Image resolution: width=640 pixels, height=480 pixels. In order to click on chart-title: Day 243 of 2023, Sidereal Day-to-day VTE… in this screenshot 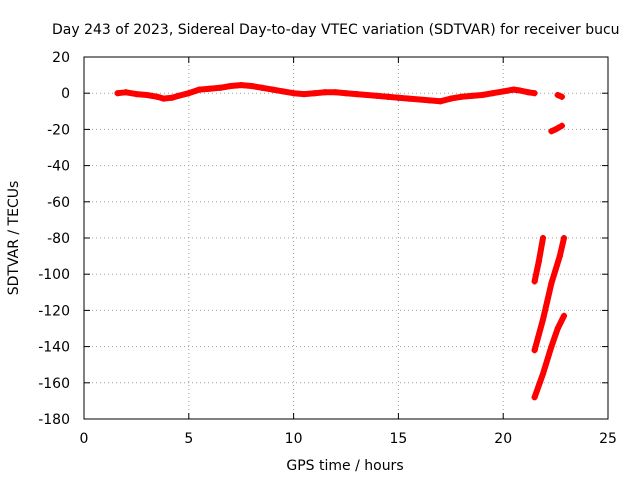, I will do `click(336, 30)`.